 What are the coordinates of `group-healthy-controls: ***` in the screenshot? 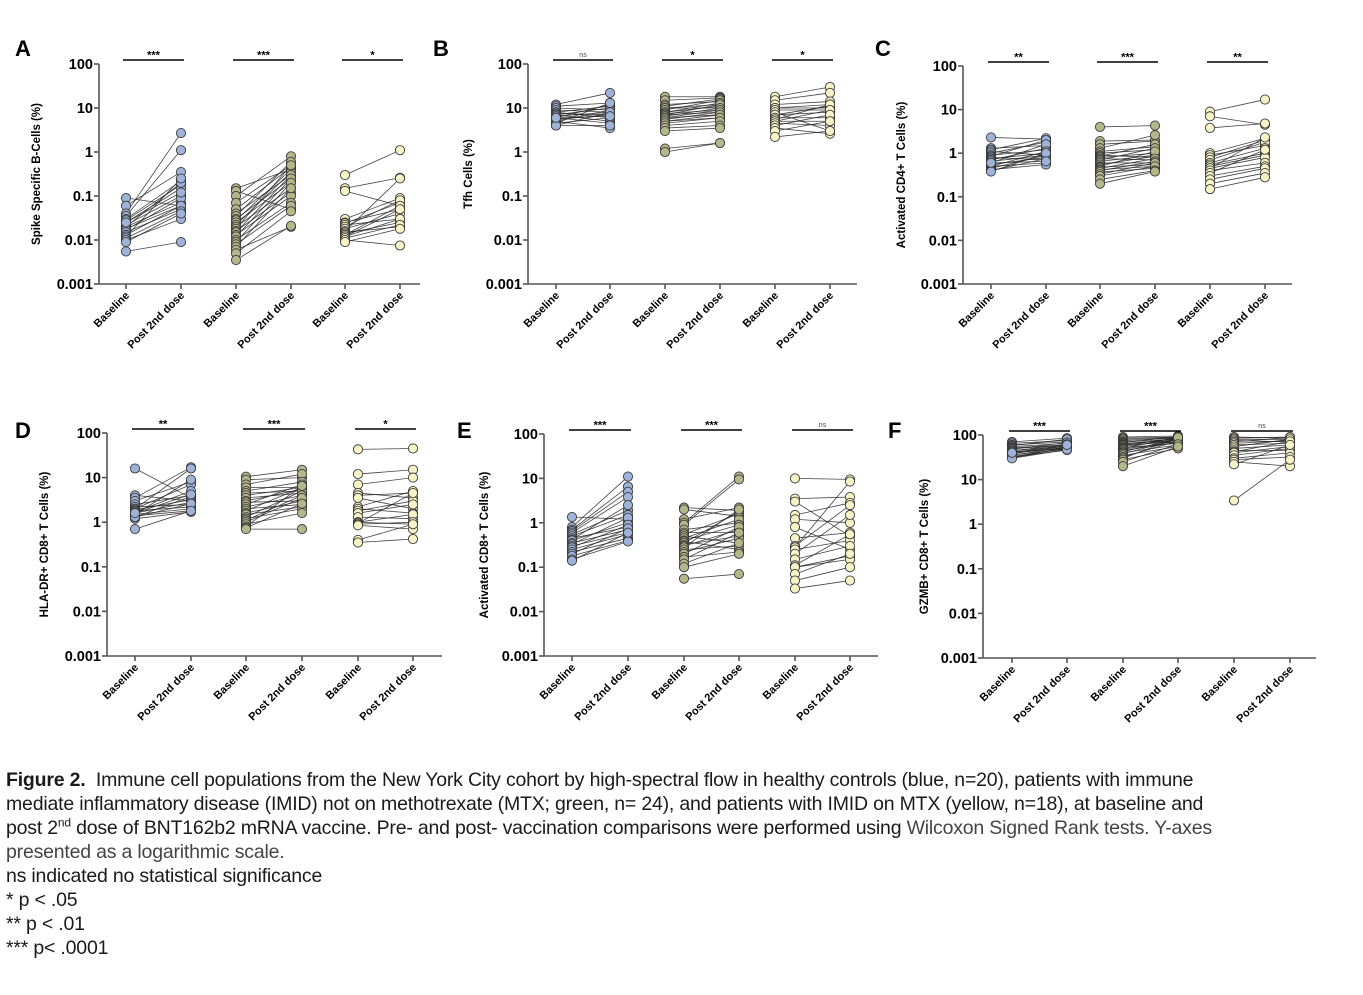 It's located at (600, 493).